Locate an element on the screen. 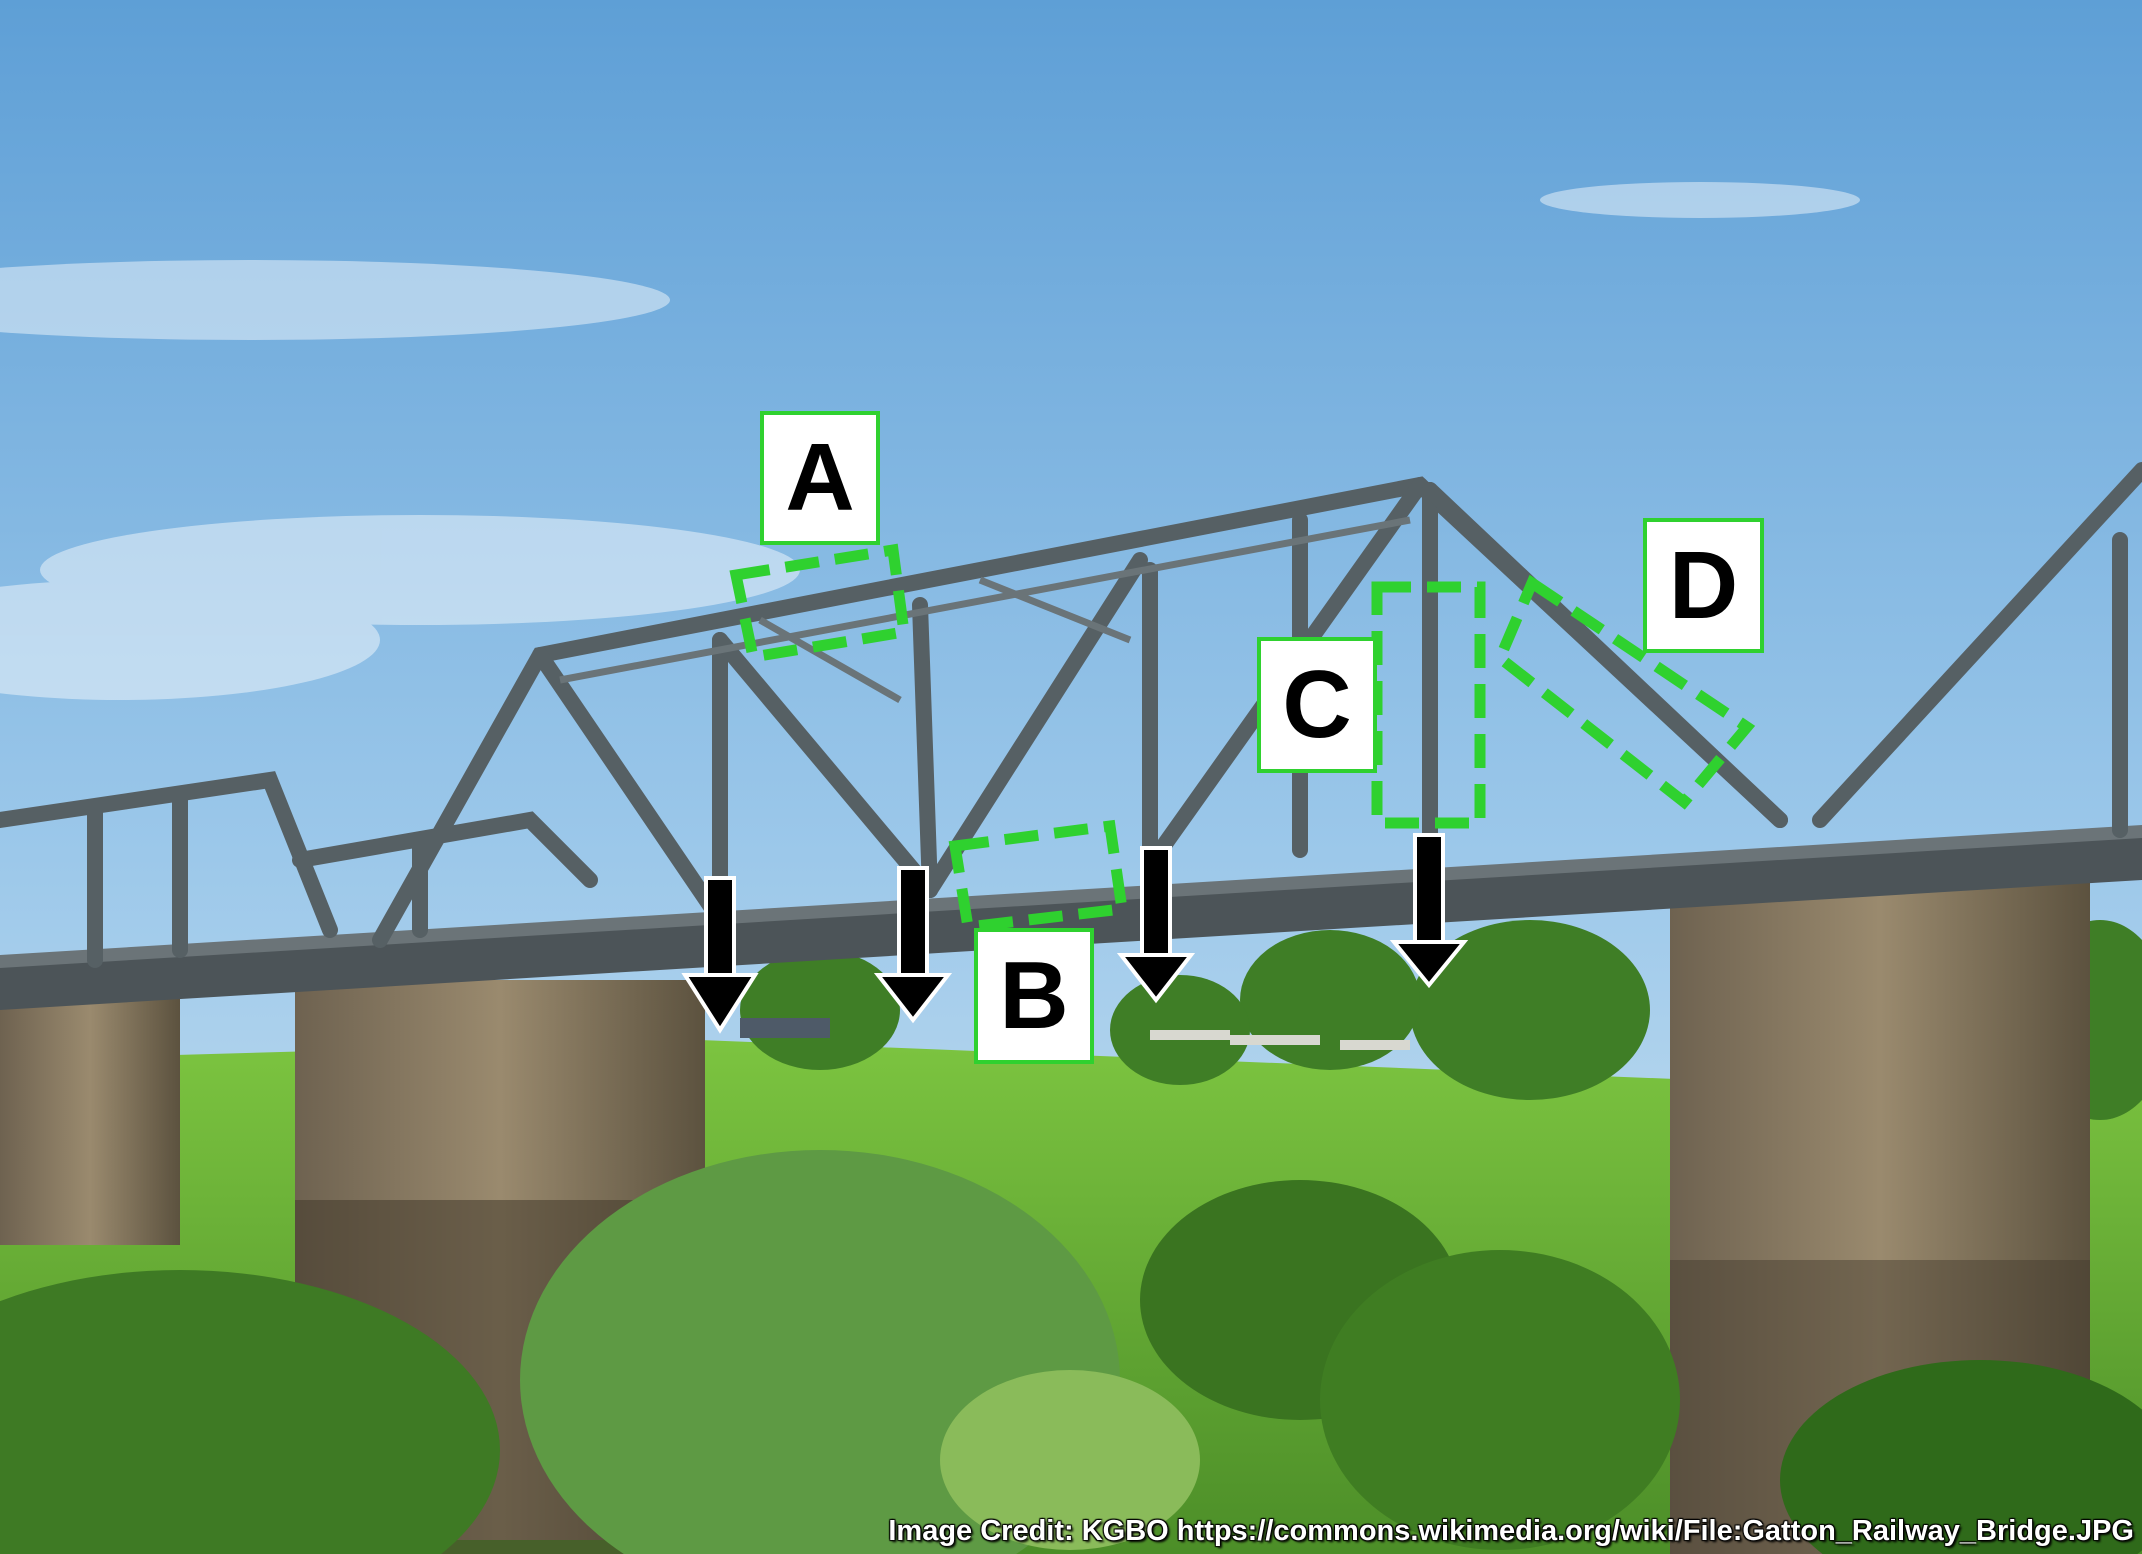  arrows is located at coordinates (1075, 933).